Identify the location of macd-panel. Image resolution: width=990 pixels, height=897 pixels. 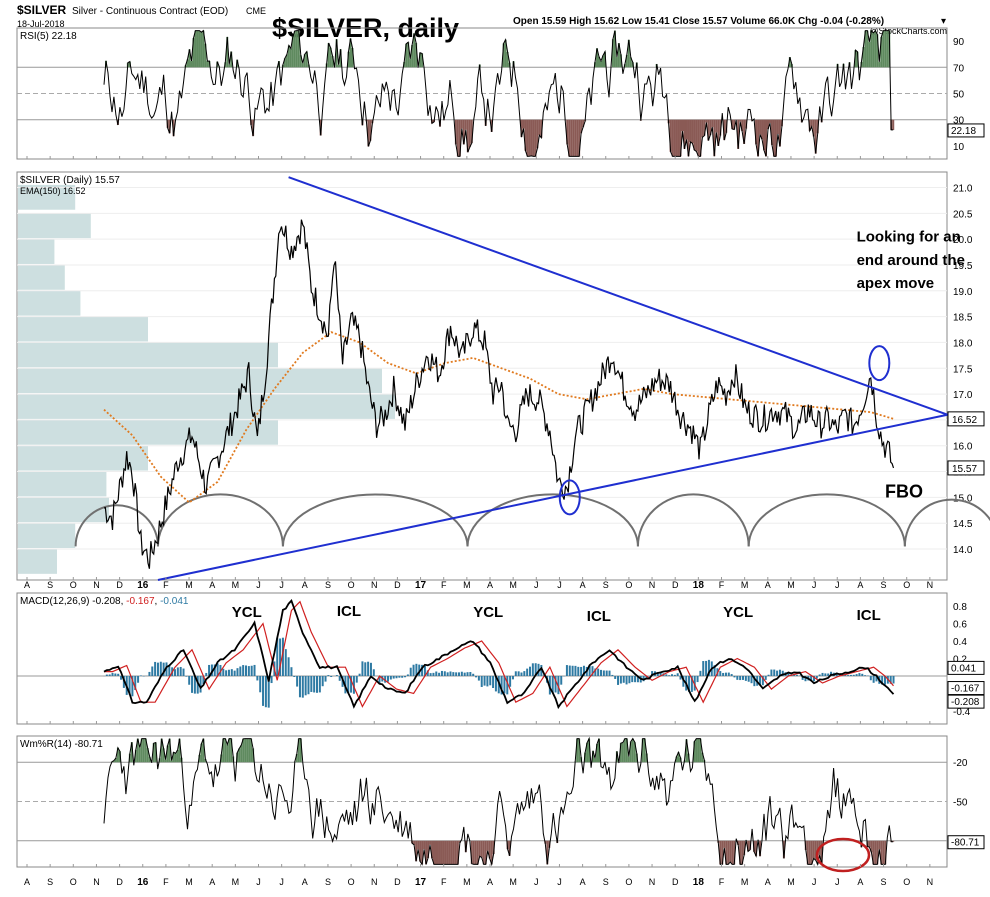
(482, 658).